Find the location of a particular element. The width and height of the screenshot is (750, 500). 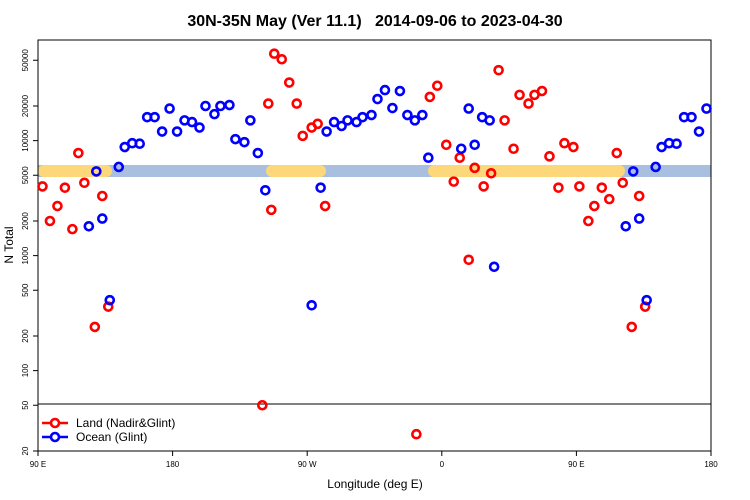

x-tick-label: 0 is located at coordinates (442, 464).